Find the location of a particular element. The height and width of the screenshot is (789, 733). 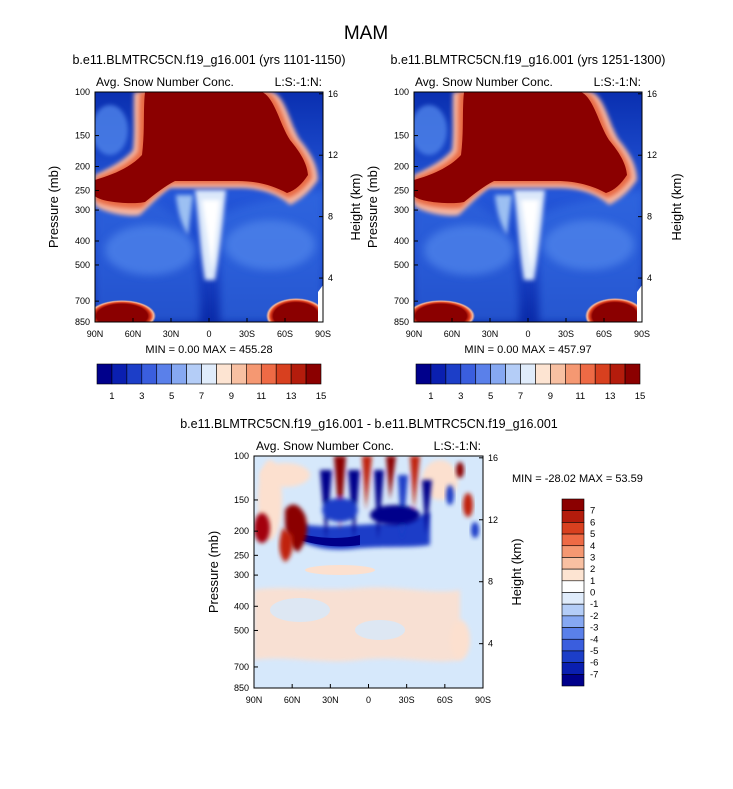

colorbar-3-label: -4 is located at coordinates (594, 639).